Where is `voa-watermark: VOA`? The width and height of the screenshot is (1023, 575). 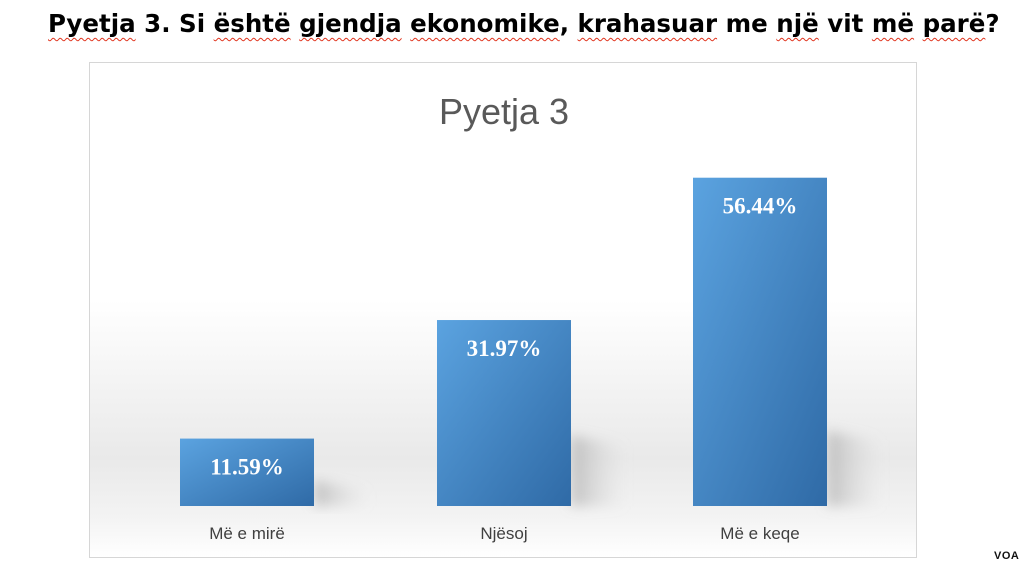
voa-watermark: VOA is located at coordinates (1007, 556).